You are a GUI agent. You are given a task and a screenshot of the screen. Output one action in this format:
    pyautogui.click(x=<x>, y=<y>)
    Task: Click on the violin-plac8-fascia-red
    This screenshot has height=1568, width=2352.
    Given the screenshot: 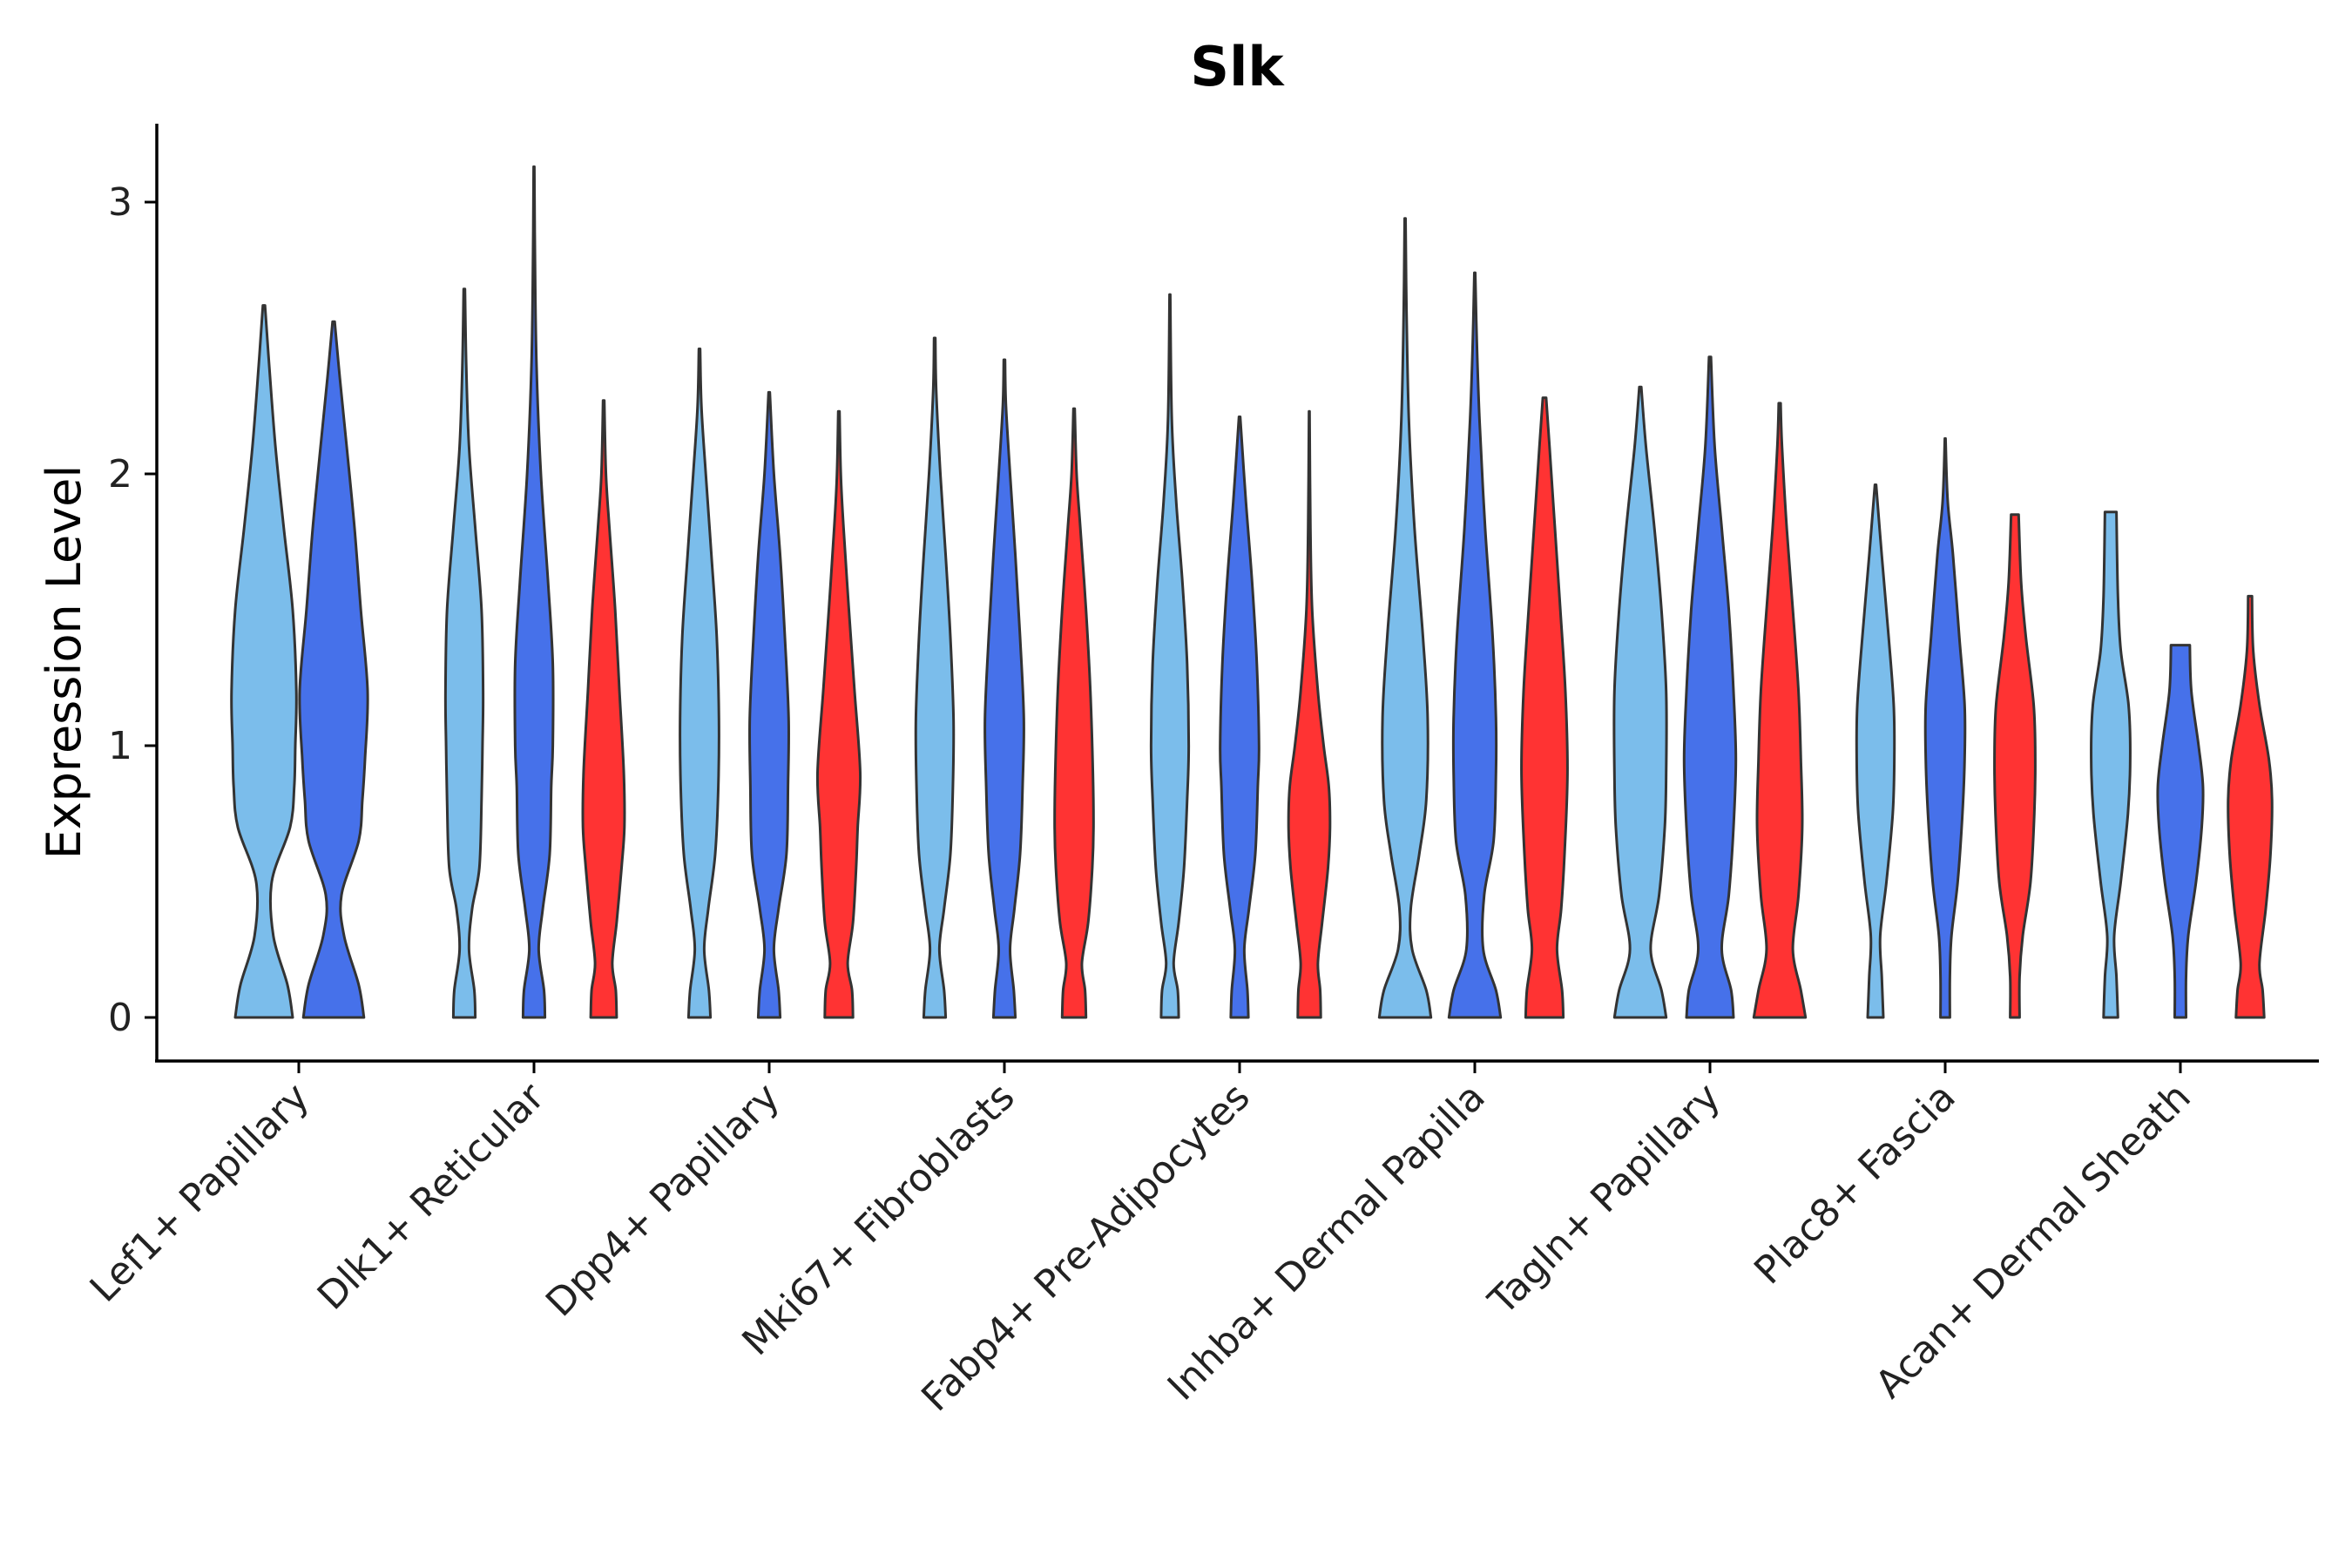 What is the action you would take?
    pyautogui.click(x=2015, y=766)
    